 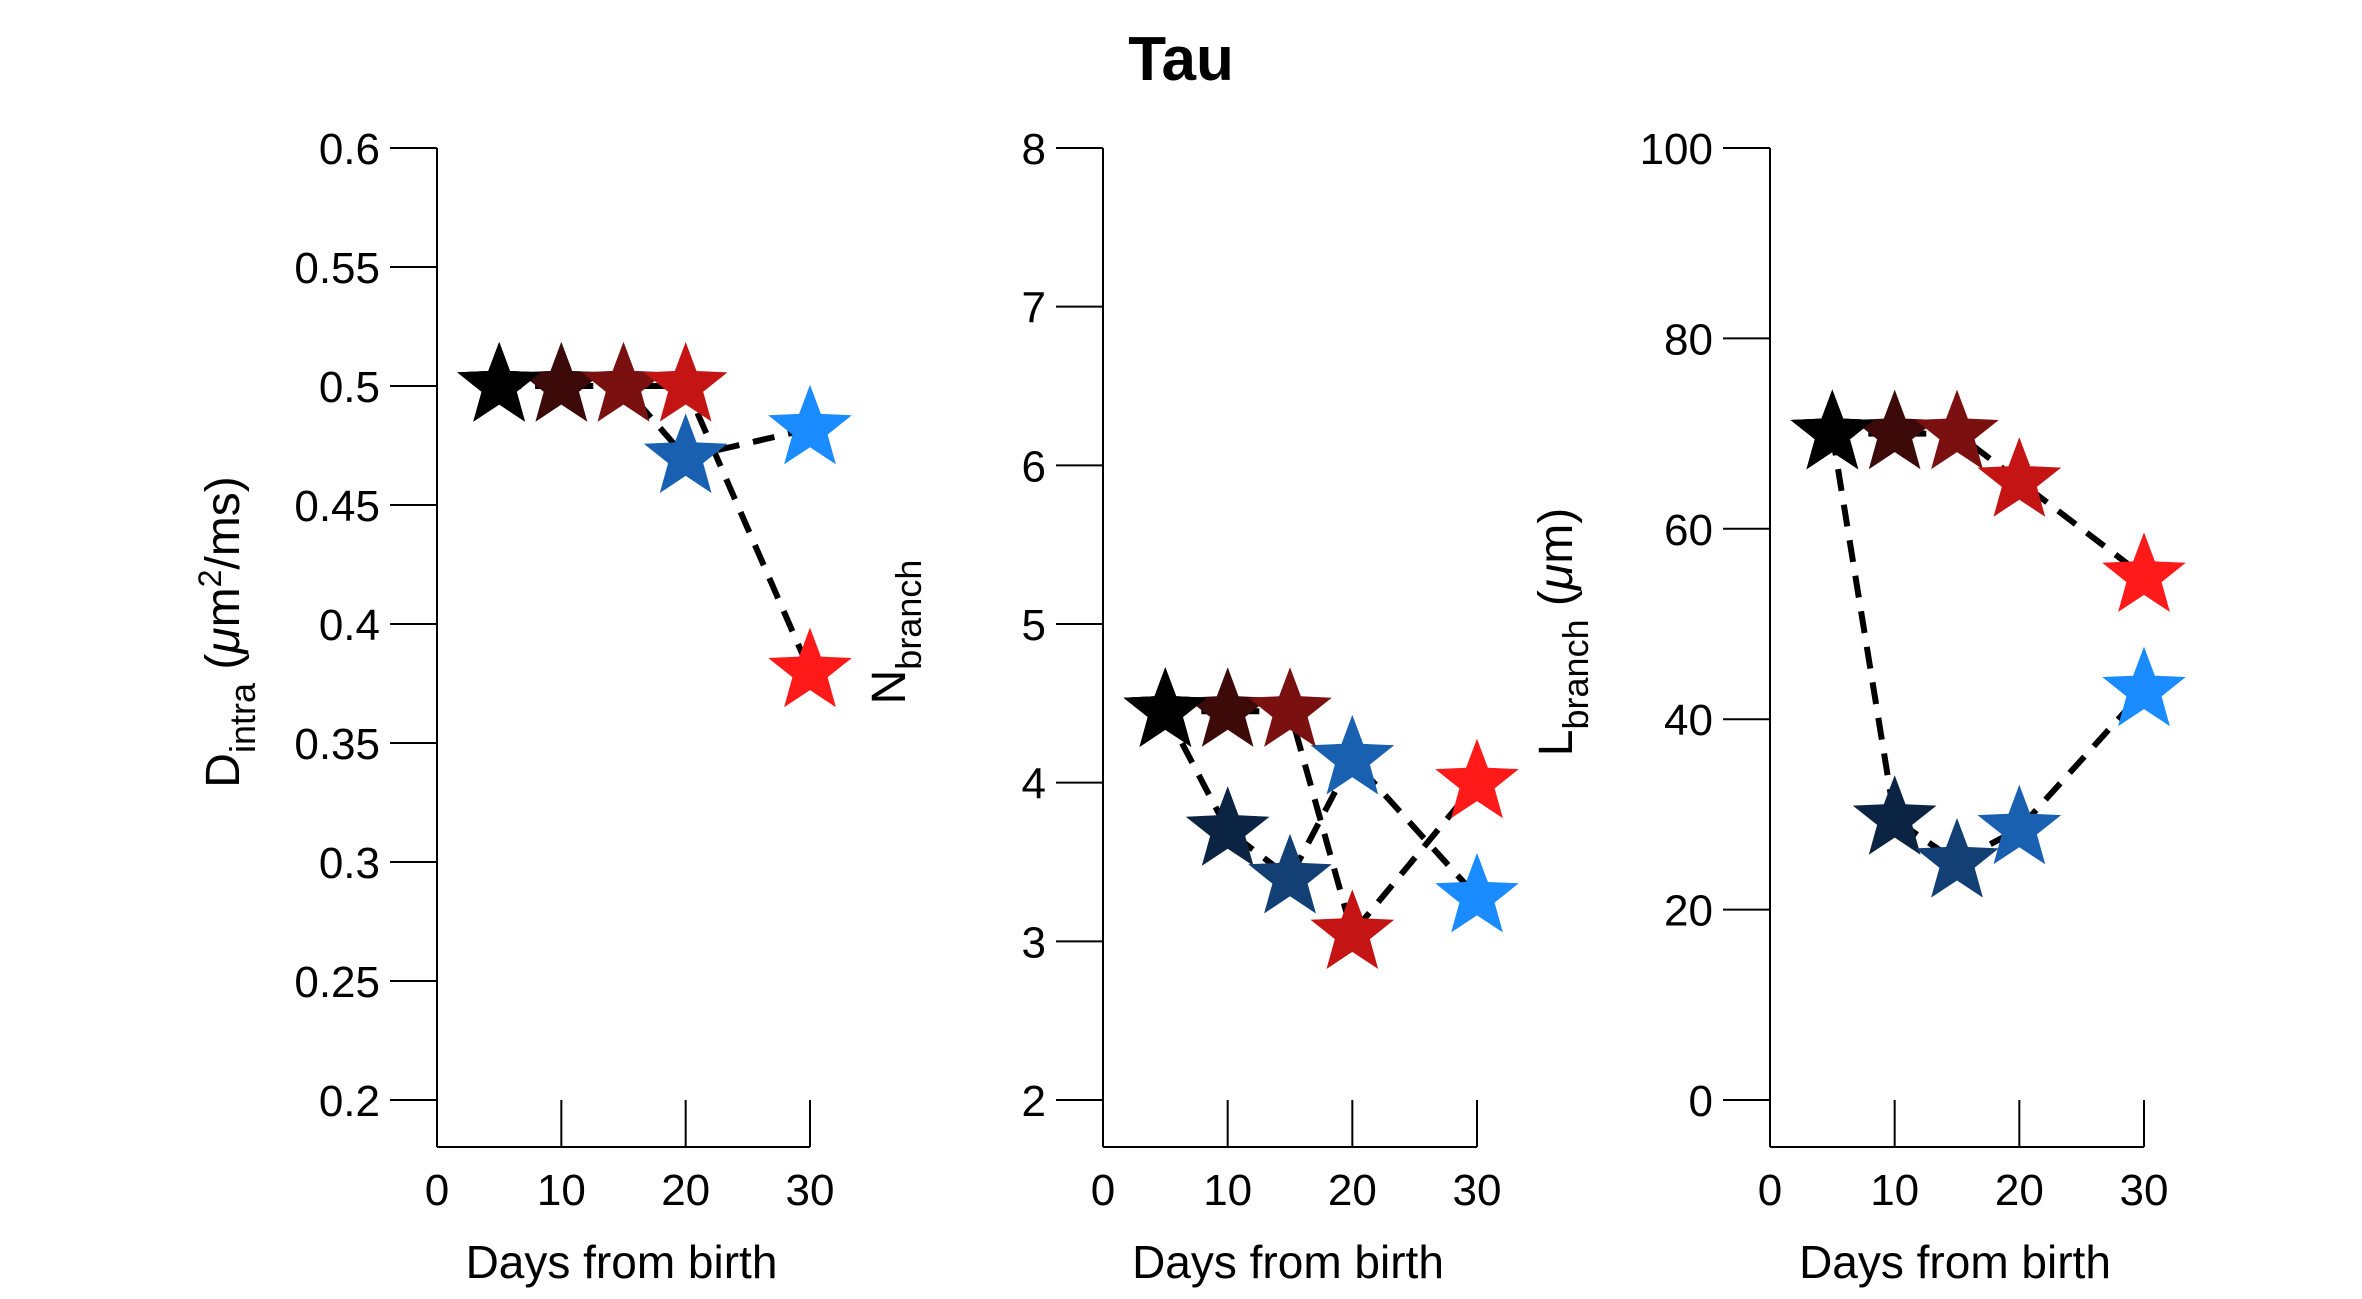 What do you see at coordinates (227, 631) in the screenshot?
I see `y-axis-label: Dintra (μm2/ms)` at bounding box center [227, 631].